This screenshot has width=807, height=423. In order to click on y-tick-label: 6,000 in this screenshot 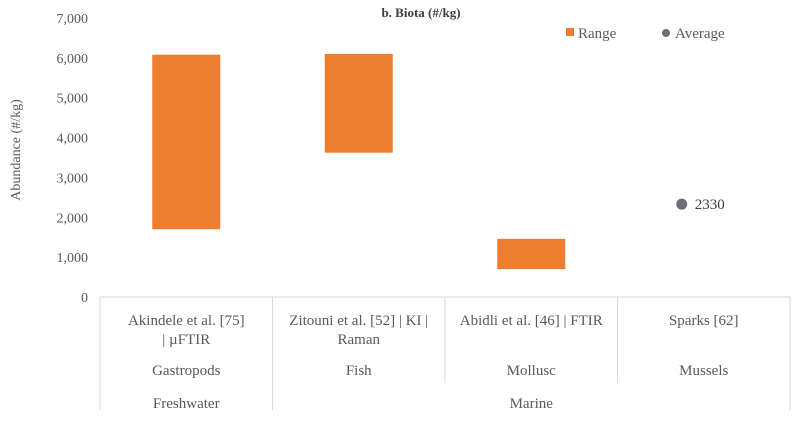, I will do `click(73, 59)`.